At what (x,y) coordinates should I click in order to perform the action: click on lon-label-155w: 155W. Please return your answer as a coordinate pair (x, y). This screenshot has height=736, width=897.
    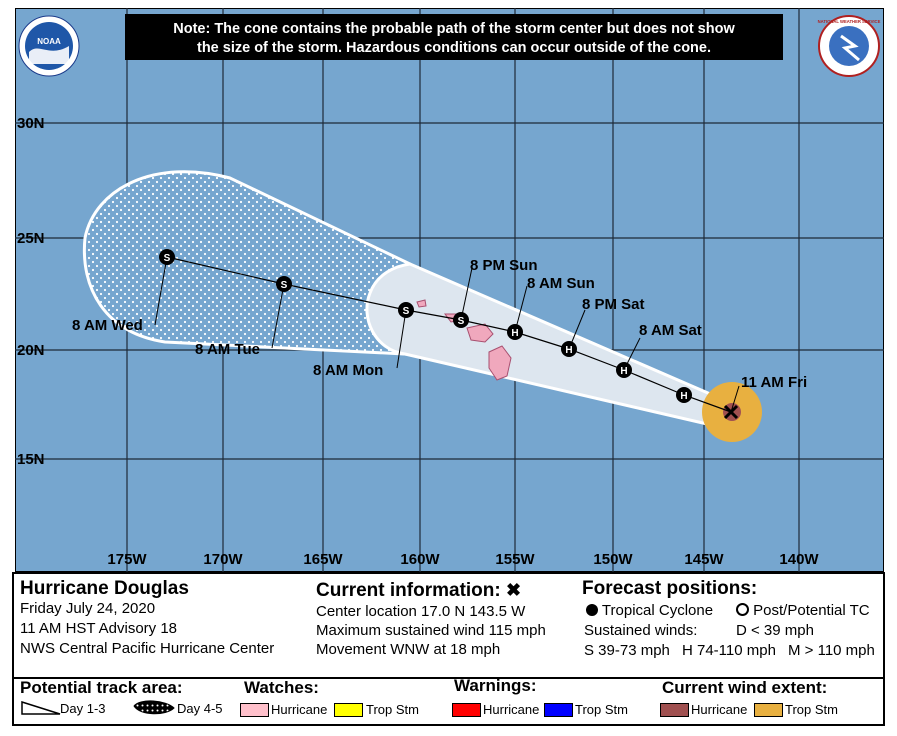
    Looking at the image, I should click on (515, 559).